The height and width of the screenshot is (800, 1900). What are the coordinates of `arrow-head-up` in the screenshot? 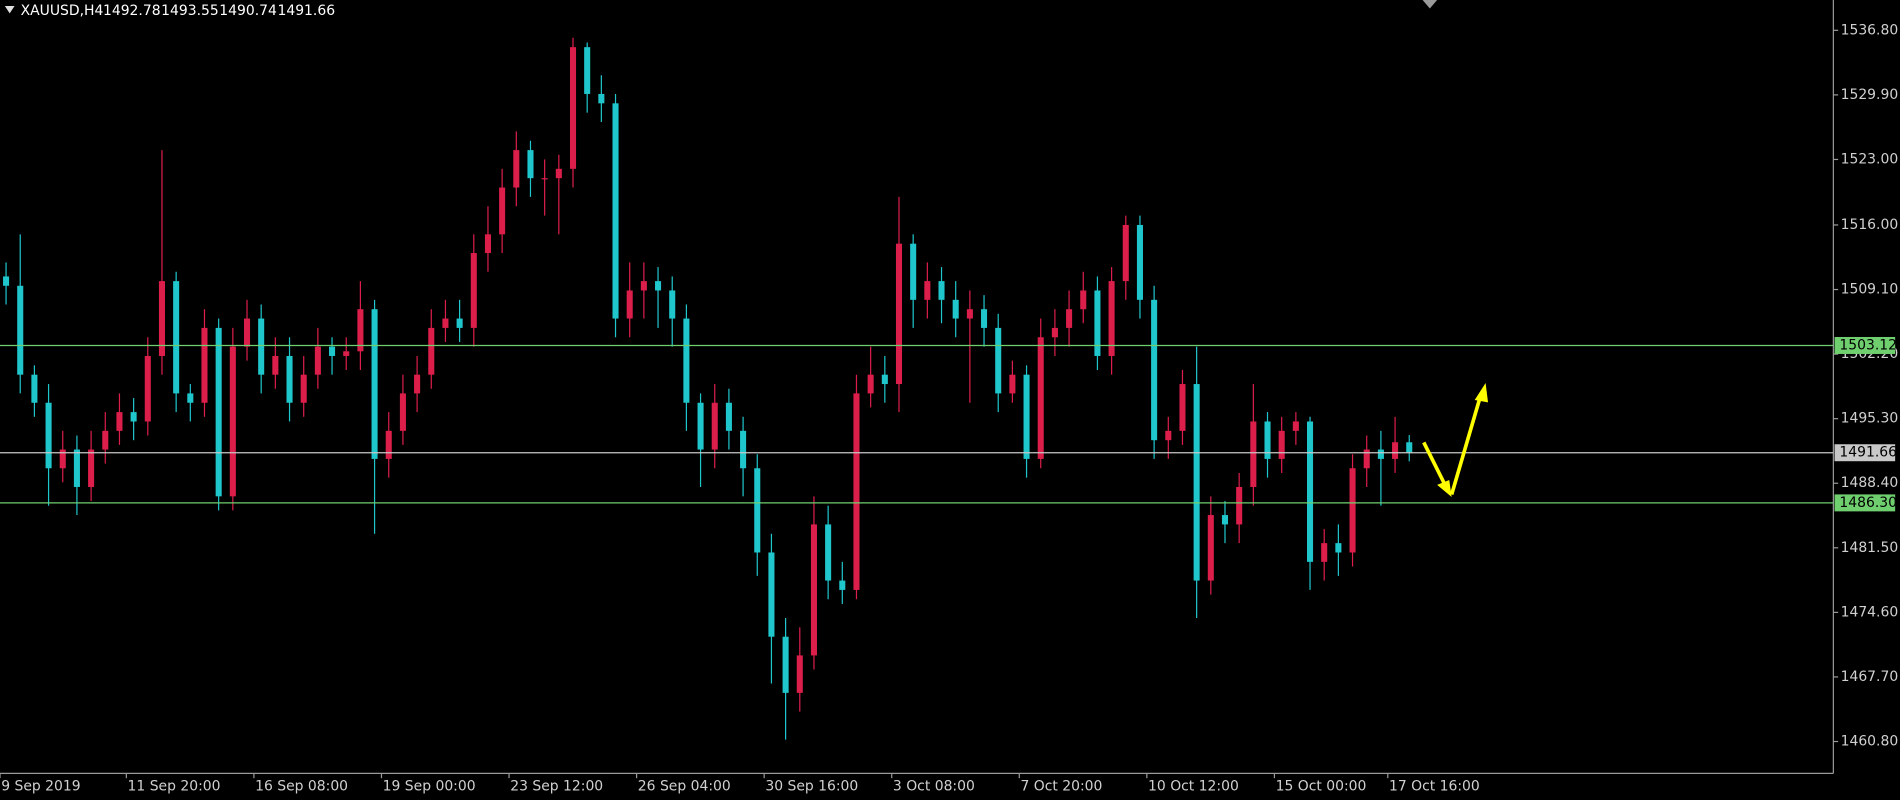 It's located at (1481, 393).